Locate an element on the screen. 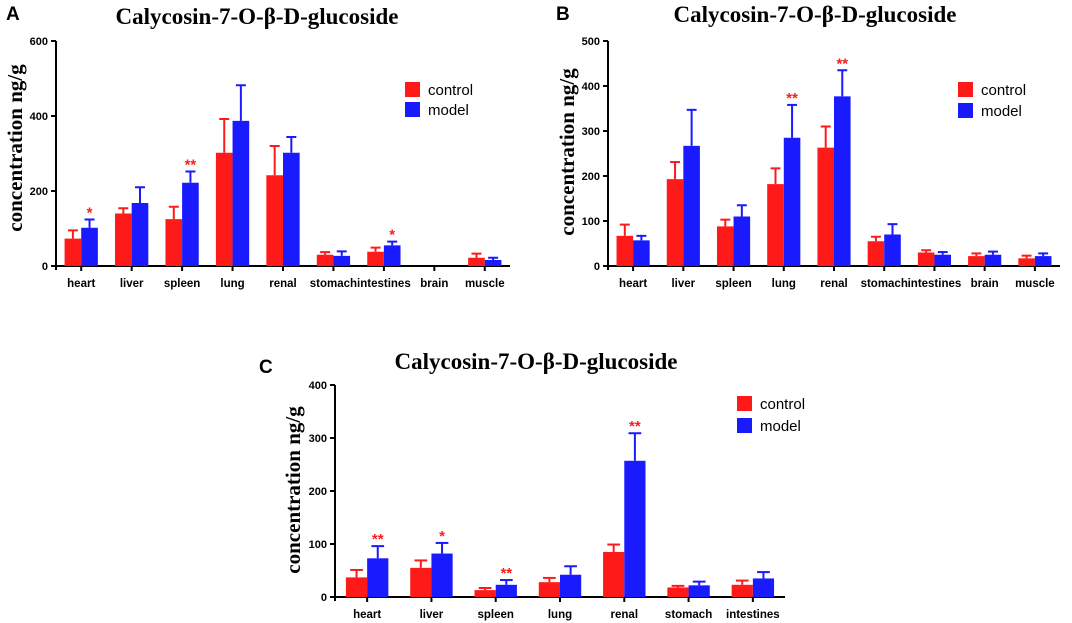 The image size is (1072, 623). legend-label-control-a: control is located at coordinates (450, 90).